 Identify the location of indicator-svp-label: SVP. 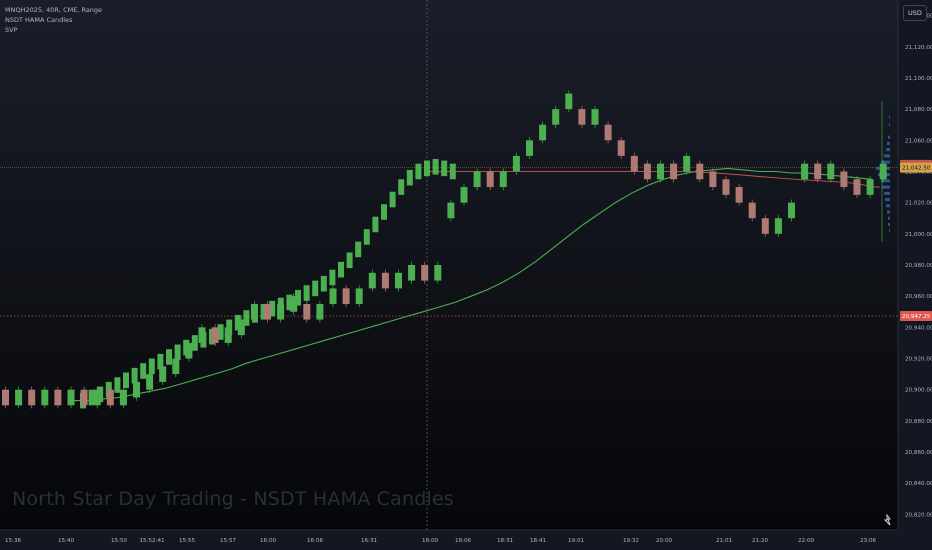
(11, 30).